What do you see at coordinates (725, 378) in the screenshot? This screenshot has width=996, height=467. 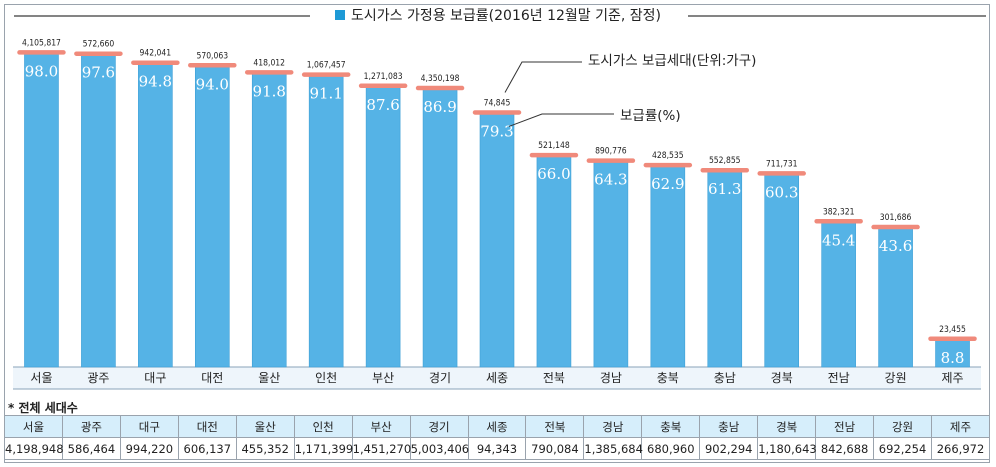 I see `category-label-13: 충남` at bounding box center [725, 378].